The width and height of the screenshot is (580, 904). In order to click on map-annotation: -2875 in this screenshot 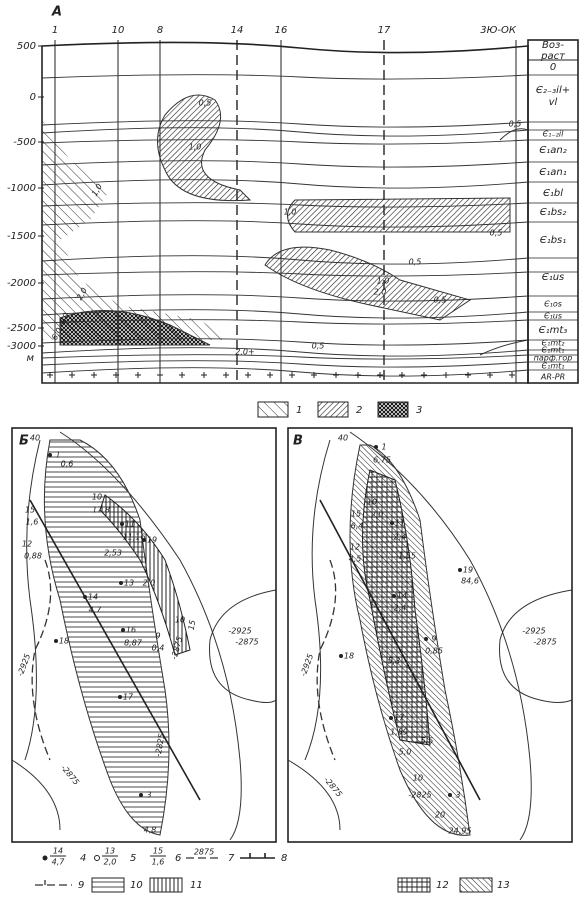, I will do `click(544, 642)`.